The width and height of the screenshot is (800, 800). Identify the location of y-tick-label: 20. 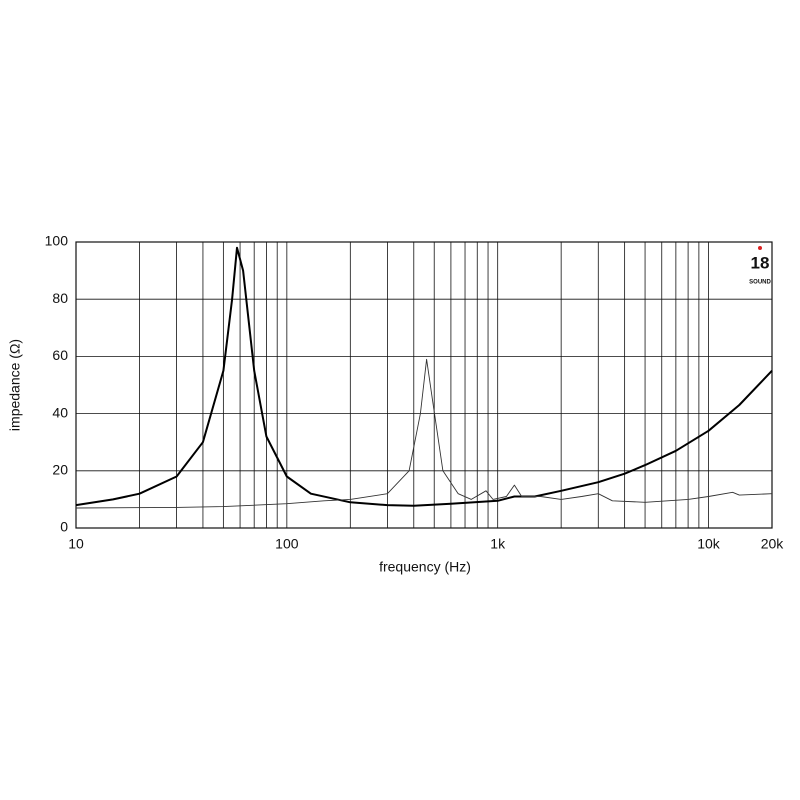
(60, 470).